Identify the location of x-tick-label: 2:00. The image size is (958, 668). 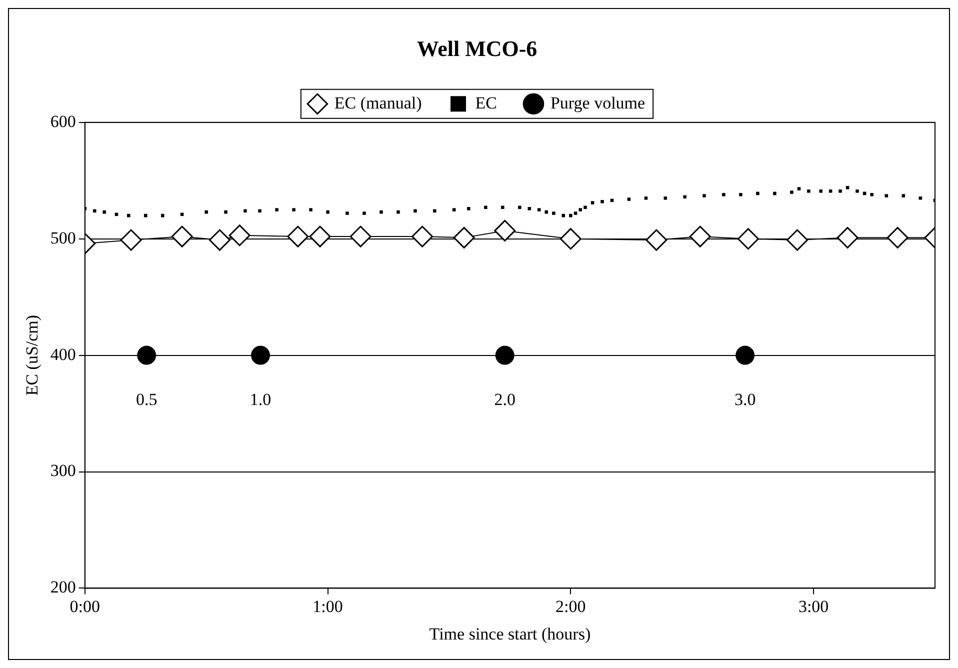
(571, 606).